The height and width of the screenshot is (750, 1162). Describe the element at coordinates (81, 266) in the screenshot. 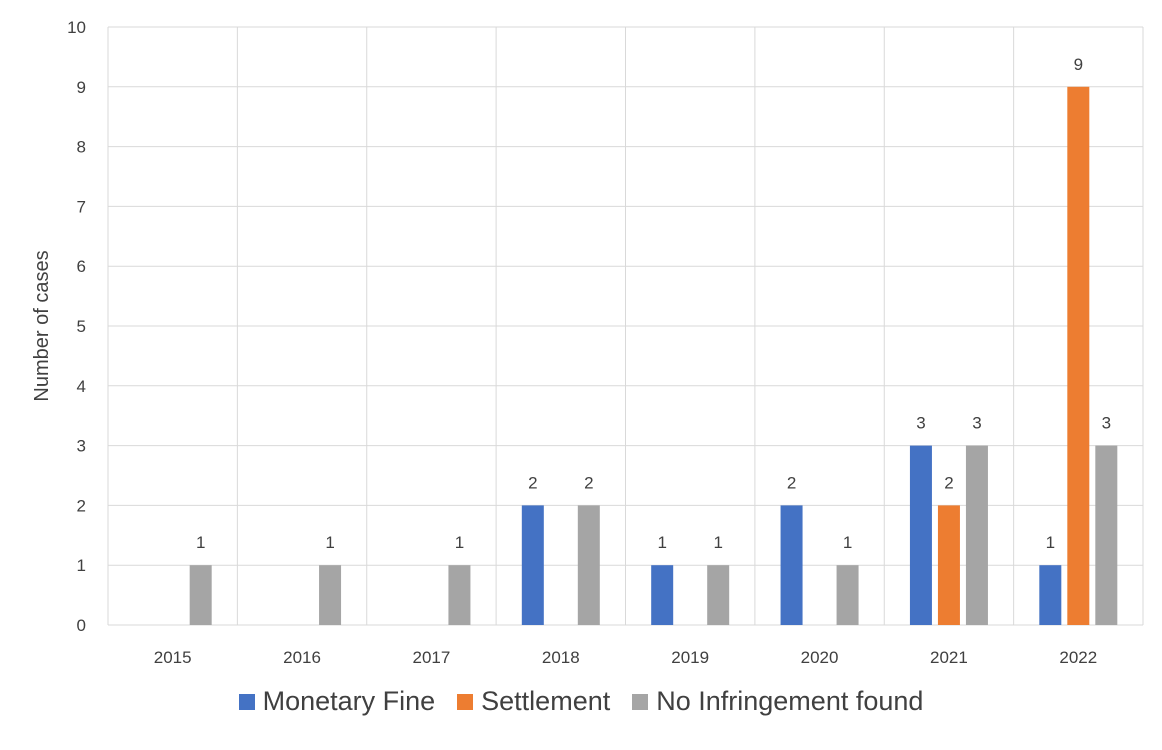

I see `y-tick-label: 6` at that location.